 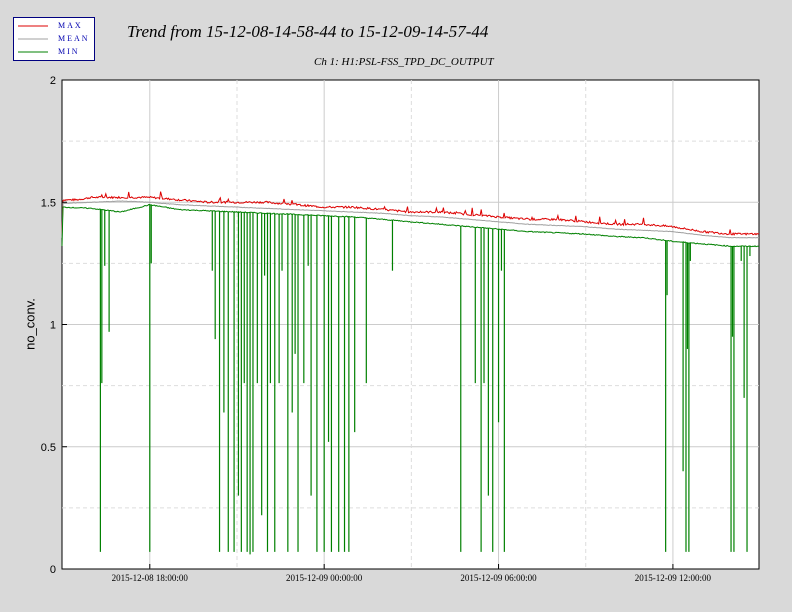 What do you see at coordinates (30, 324) in the screenshot?
I see `y-axis-label: no_conv.` at bounding box center [30, 324].